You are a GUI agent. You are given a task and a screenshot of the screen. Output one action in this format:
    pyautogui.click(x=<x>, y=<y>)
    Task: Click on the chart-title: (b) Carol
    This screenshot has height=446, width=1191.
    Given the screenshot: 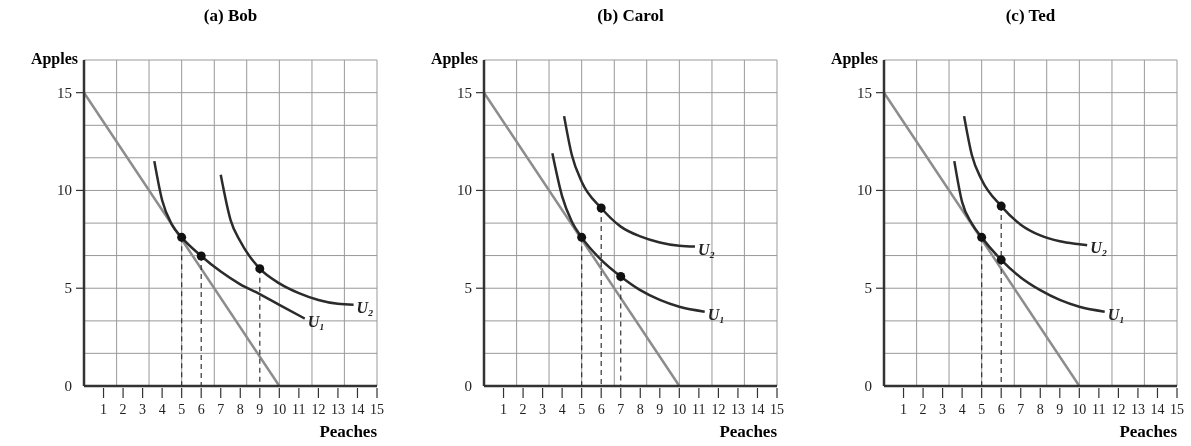 What is the action you would take?
    pyautogui.click(x=630, y=16)
    